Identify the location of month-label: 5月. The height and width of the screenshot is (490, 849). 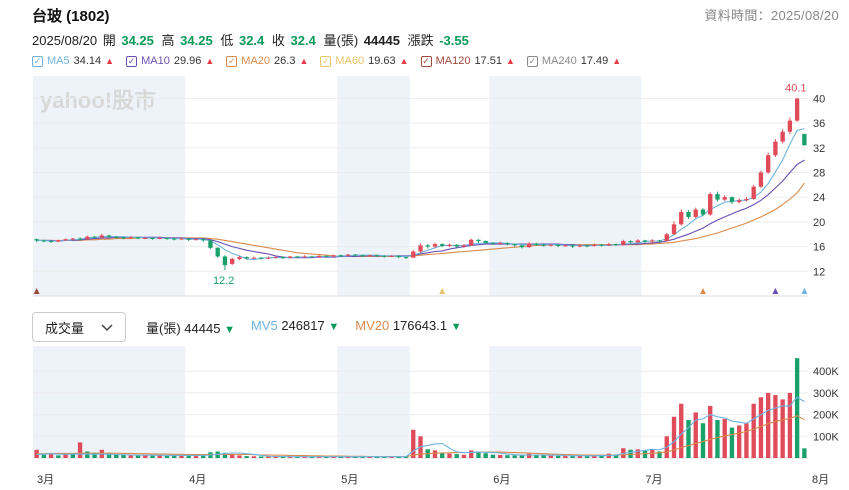
(349, 480).